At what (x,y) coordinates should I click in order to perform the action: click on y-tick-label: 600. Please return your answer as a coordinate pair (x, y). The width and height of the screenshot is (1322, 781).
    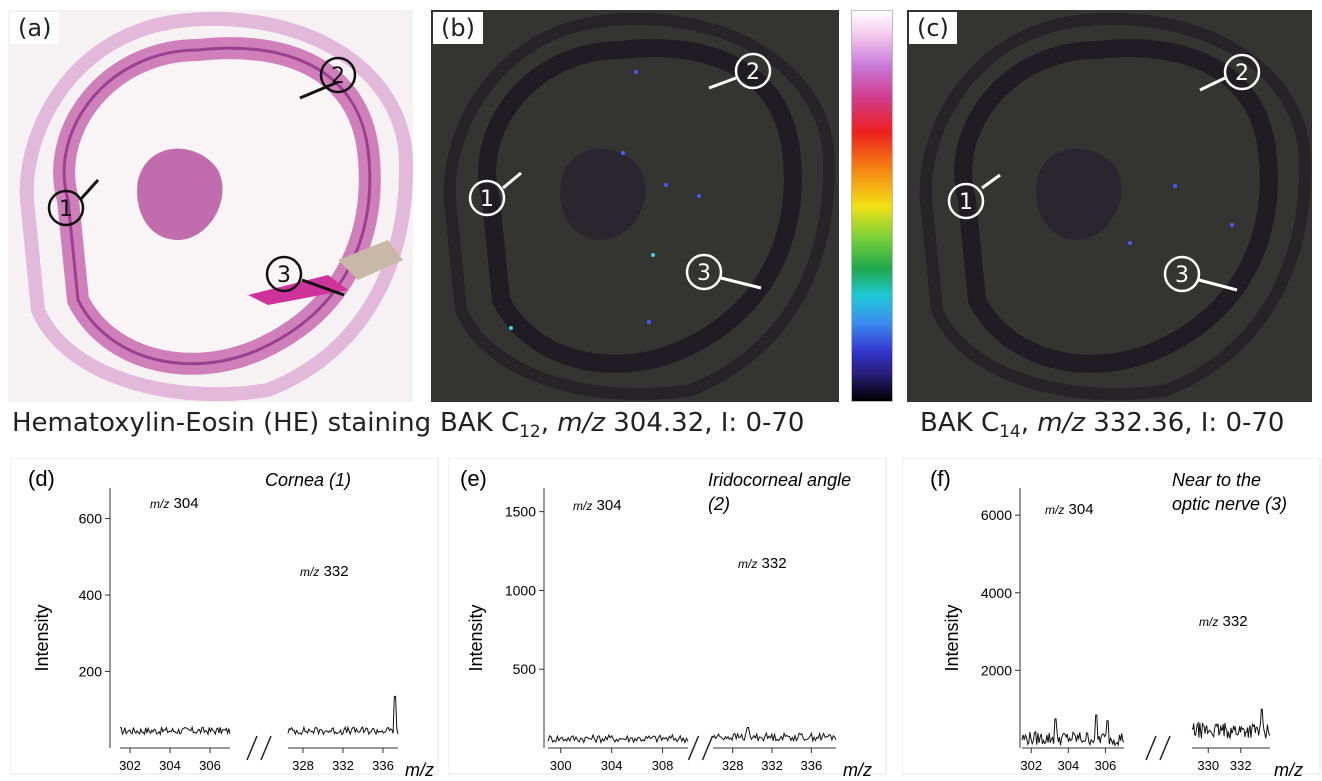
    Looking at the image, I should click on (91, 519).